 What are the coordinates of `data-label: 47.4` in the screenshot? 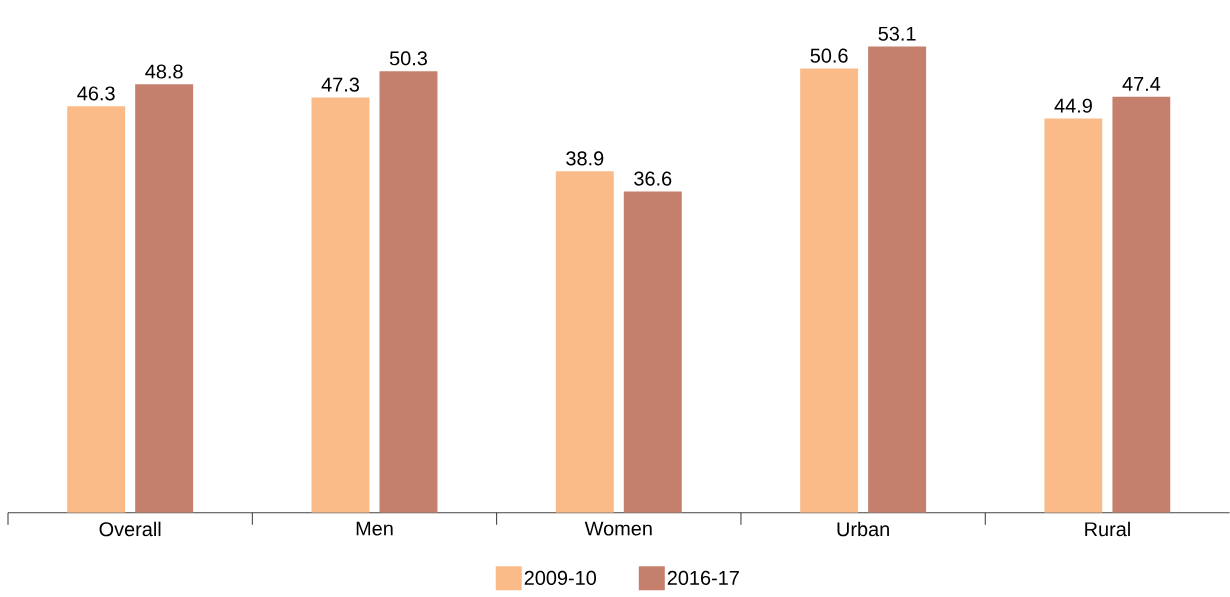 It's located at (1141, 84).